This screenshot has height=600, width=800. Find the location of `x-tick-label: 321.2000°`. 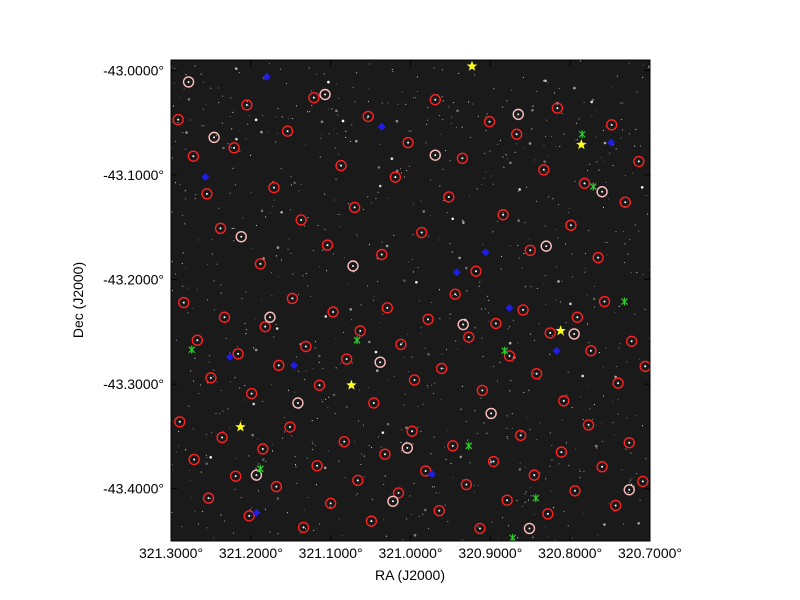

x-tick-label: 321.2000° is located at coordinates (251, 553).